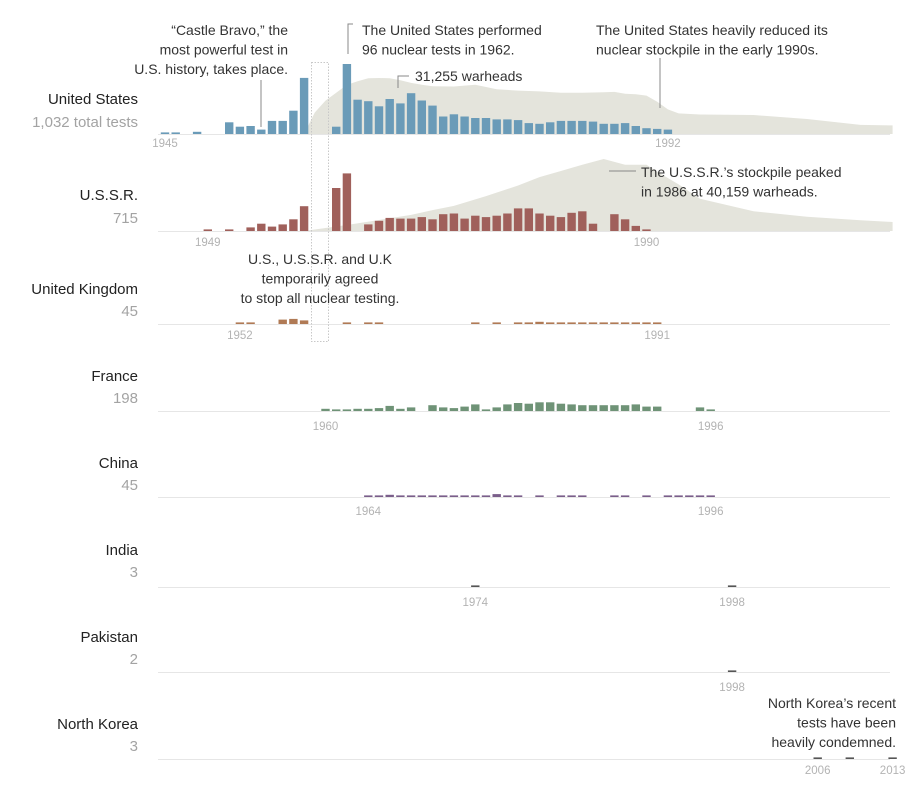 The height and width of the screenshot is (809, 912). What do you see at coordinates (350, 38) in the screenshot?
I see `tests-1962-leader` at bounding box center [350, 38].